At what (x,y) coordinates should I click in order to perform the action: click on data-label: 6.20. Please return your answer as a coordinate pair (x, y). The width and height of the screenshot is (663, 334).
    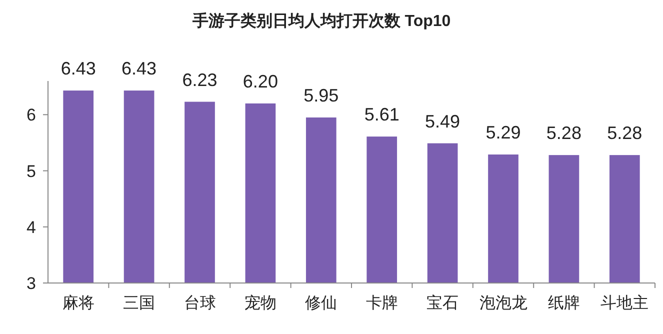
    Looking at the image, I should click on (260, 81).